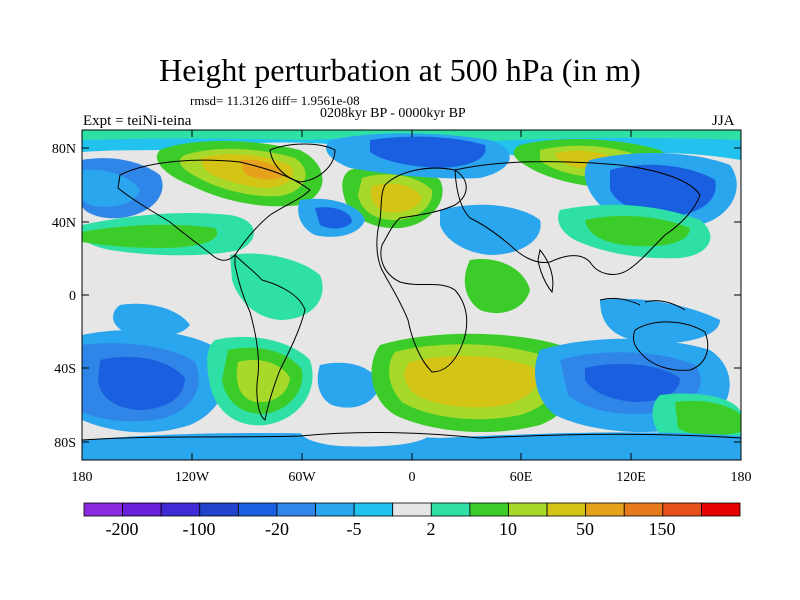  What do you see at coordinates (393, 113) in the screenshot?
I see `period-label: 0208kyr BP - 0000kyr BP` at bounding box center [393, 113].